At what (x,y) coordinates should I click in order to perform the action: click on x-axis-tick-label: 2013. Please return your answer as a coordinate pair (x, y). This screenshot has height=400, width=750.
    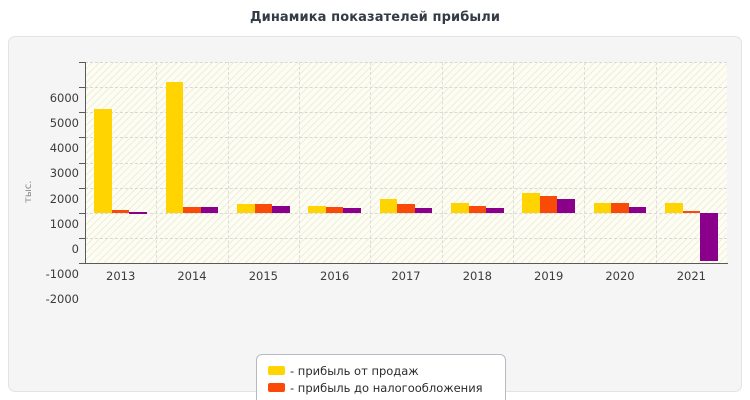
    Looking at the image, I should click on (121, 276).